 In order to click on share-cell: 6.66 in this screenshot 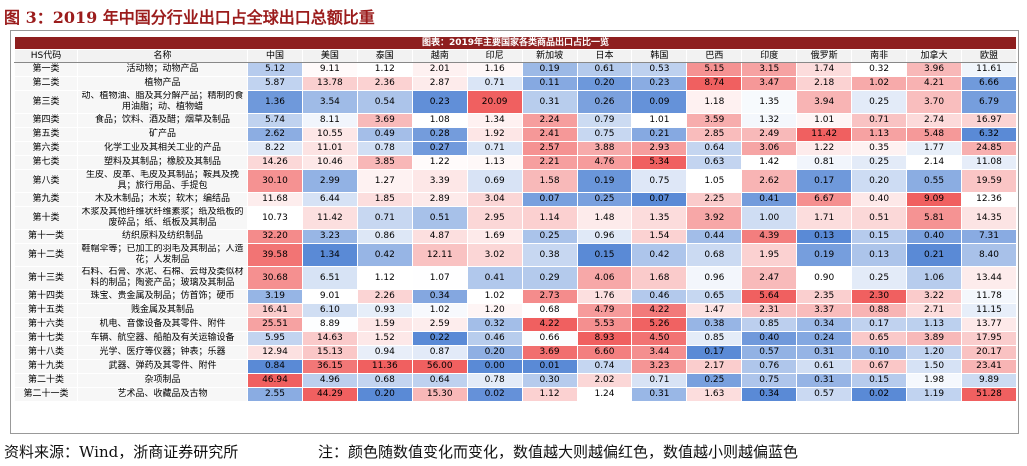, I will do `click(989, 83)`.